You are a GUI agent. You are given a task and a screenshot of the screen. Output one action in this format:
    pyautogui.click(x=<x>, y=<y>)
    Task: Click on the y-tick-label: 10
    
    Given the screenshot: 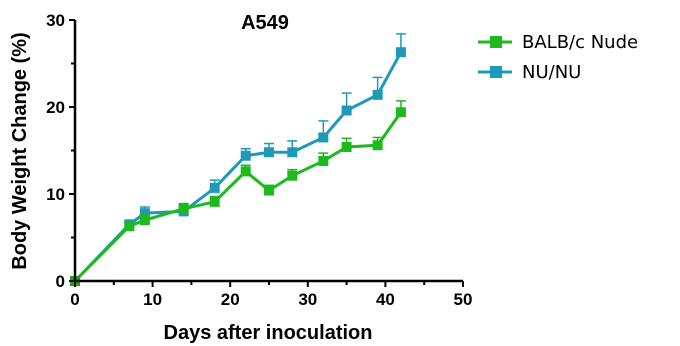 What is the action you would take?
    pyautogui.click(x=55, y=194)
    